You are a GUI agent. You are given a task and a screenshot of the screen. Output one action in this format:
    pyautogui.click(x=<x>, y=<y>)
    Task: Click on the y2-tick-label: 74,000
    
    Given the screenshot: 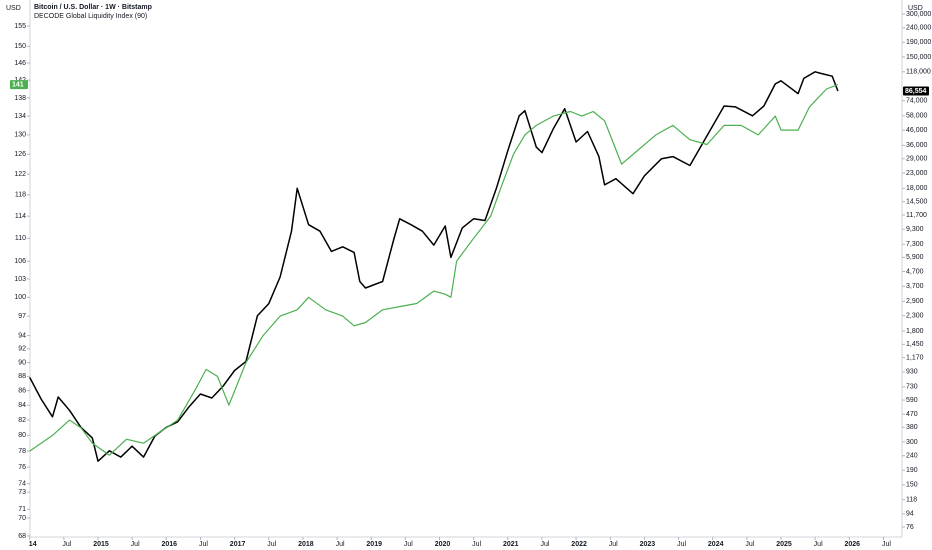 What is the action you would take?
    pyautogui.click(x=917, y=101)
    